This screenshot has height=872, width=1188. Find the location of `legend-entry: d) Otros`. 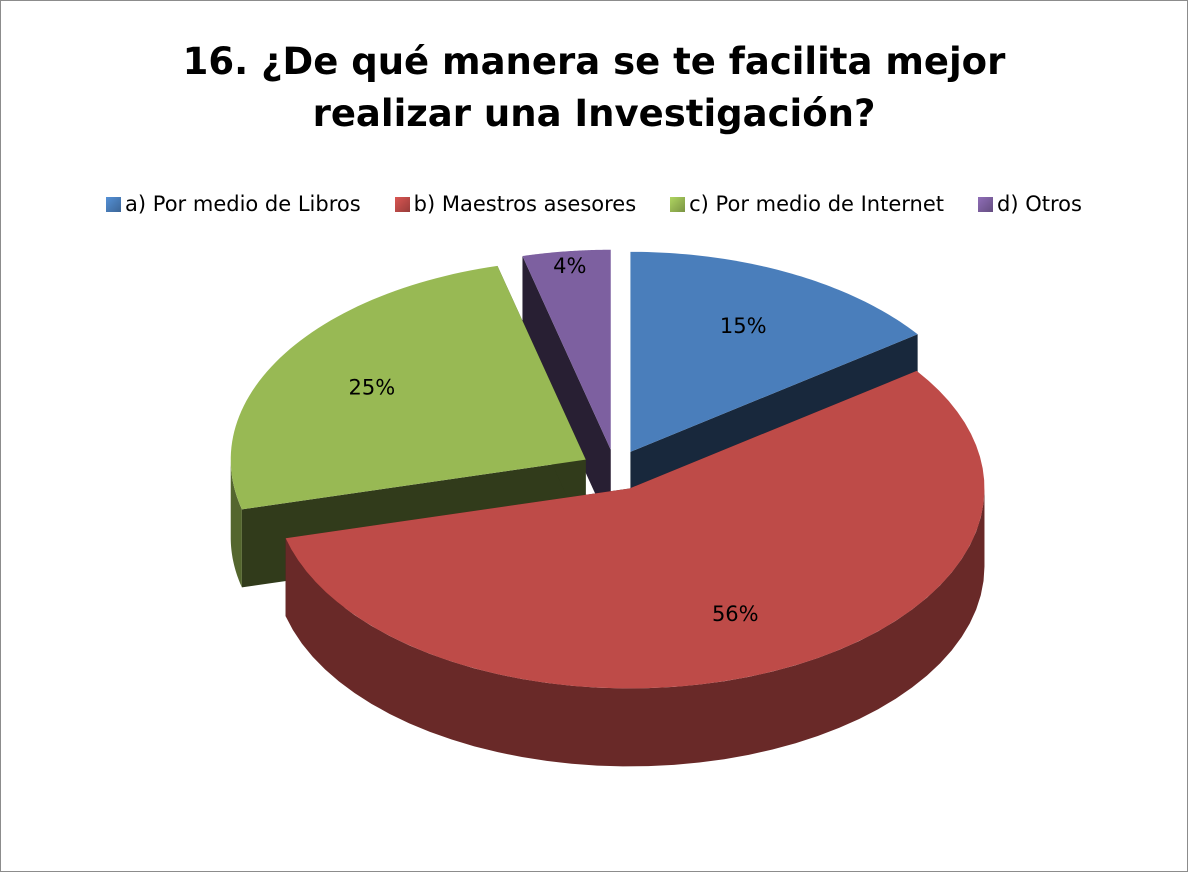

legend-entry: d) Otros is located at coordinates (1030, 204).